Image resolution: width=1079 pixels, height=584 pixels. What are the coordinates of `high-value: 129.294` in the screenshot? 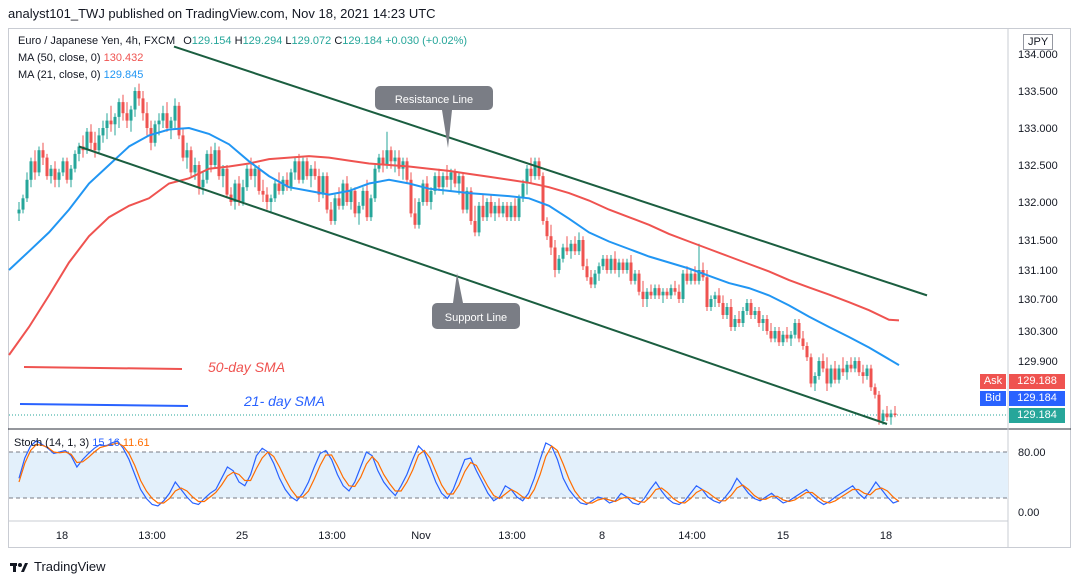 It's located at (262, 41).